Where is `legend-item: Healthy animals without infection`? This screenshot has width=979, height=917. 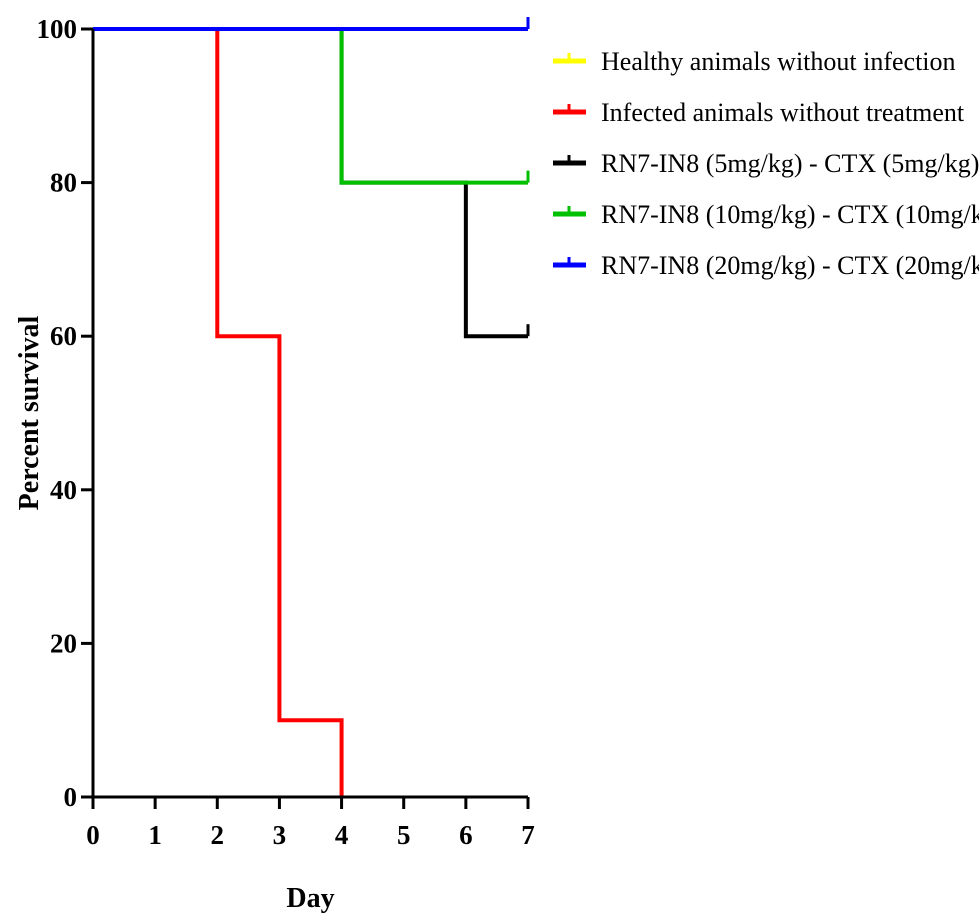
legend-item: Healthy animals without infection is located at coordinates (754, 61).